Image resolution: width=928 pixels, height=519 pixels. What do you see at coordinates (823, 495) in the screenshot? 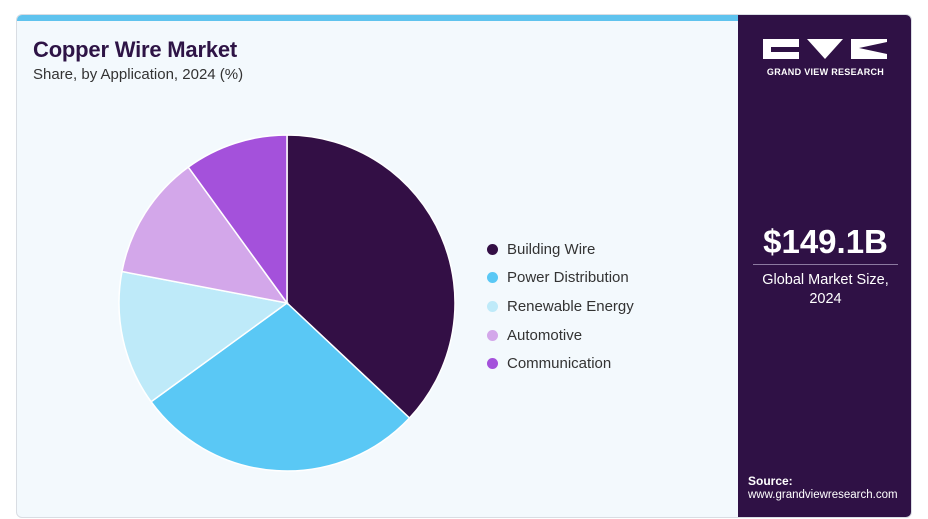
I see `source-link: www.grandviewresearch.com` at bounding box center [823, 495].